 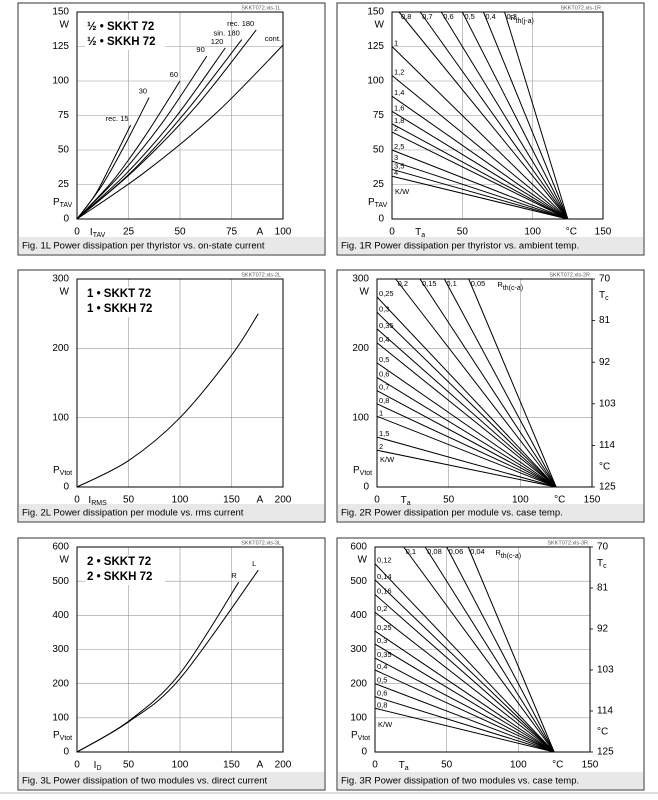 I want to click on y2-axis-label-main: T, so click(x=600, y=563).